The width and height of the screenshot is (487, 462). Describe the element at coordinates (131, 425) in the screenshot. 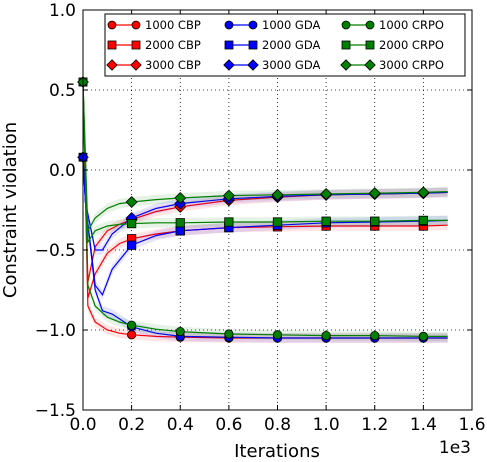

I see `x-tick-label: 0.2` at that location.